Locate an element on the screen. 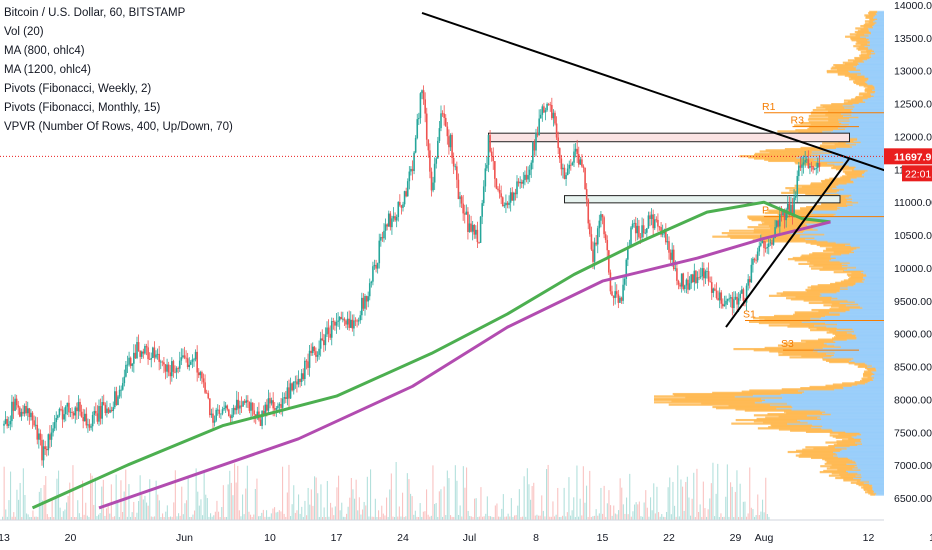 This screenshot has width=932, height=550. legend-indicator-ma800: MA (800, ohlc4) is located at coordinates (44, 51).